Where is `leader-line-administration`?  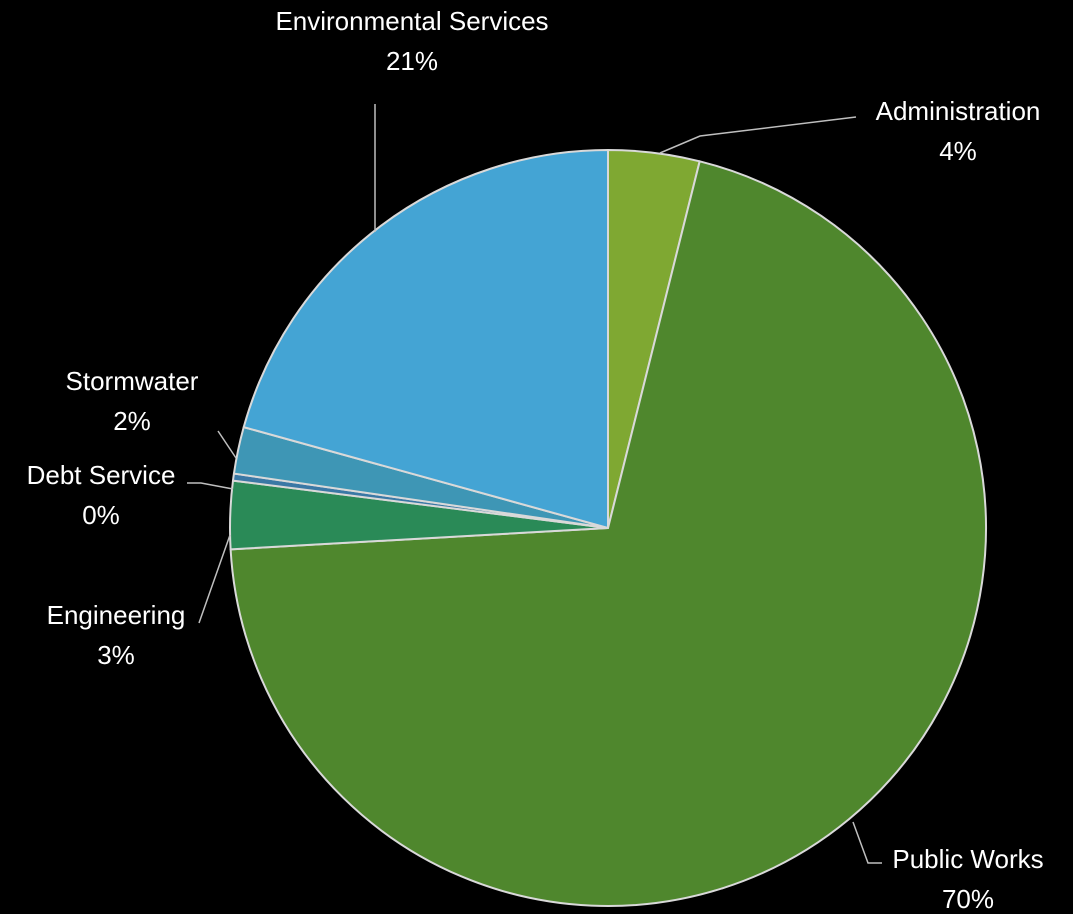 leader-line-administration is located at coordinates (758, 135).